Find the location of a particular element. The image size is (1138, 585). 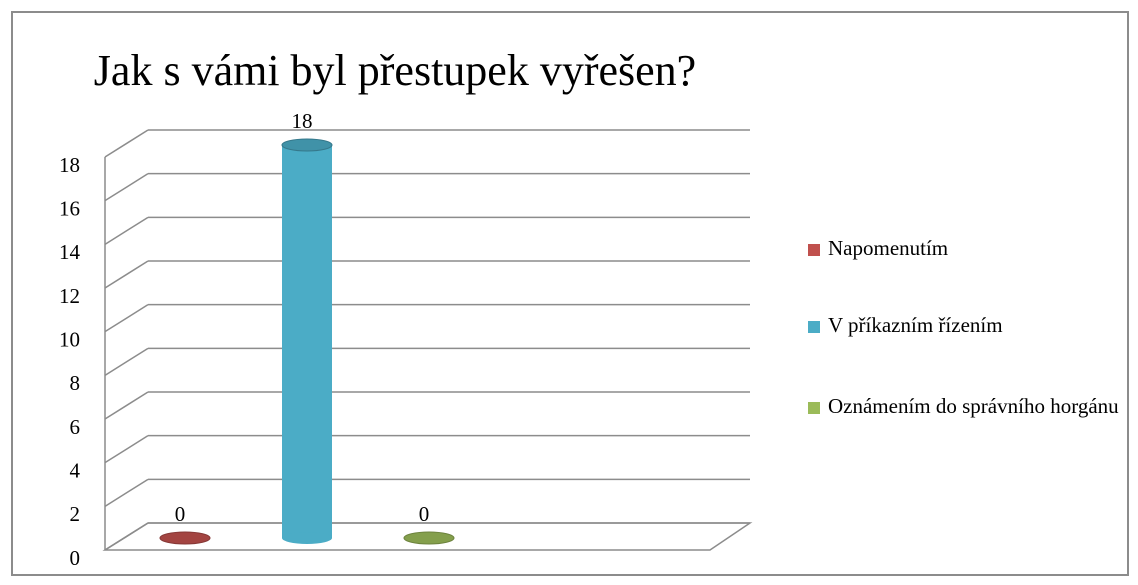

legend-label: V příkazním řízením is located at coordinates (915, 325).